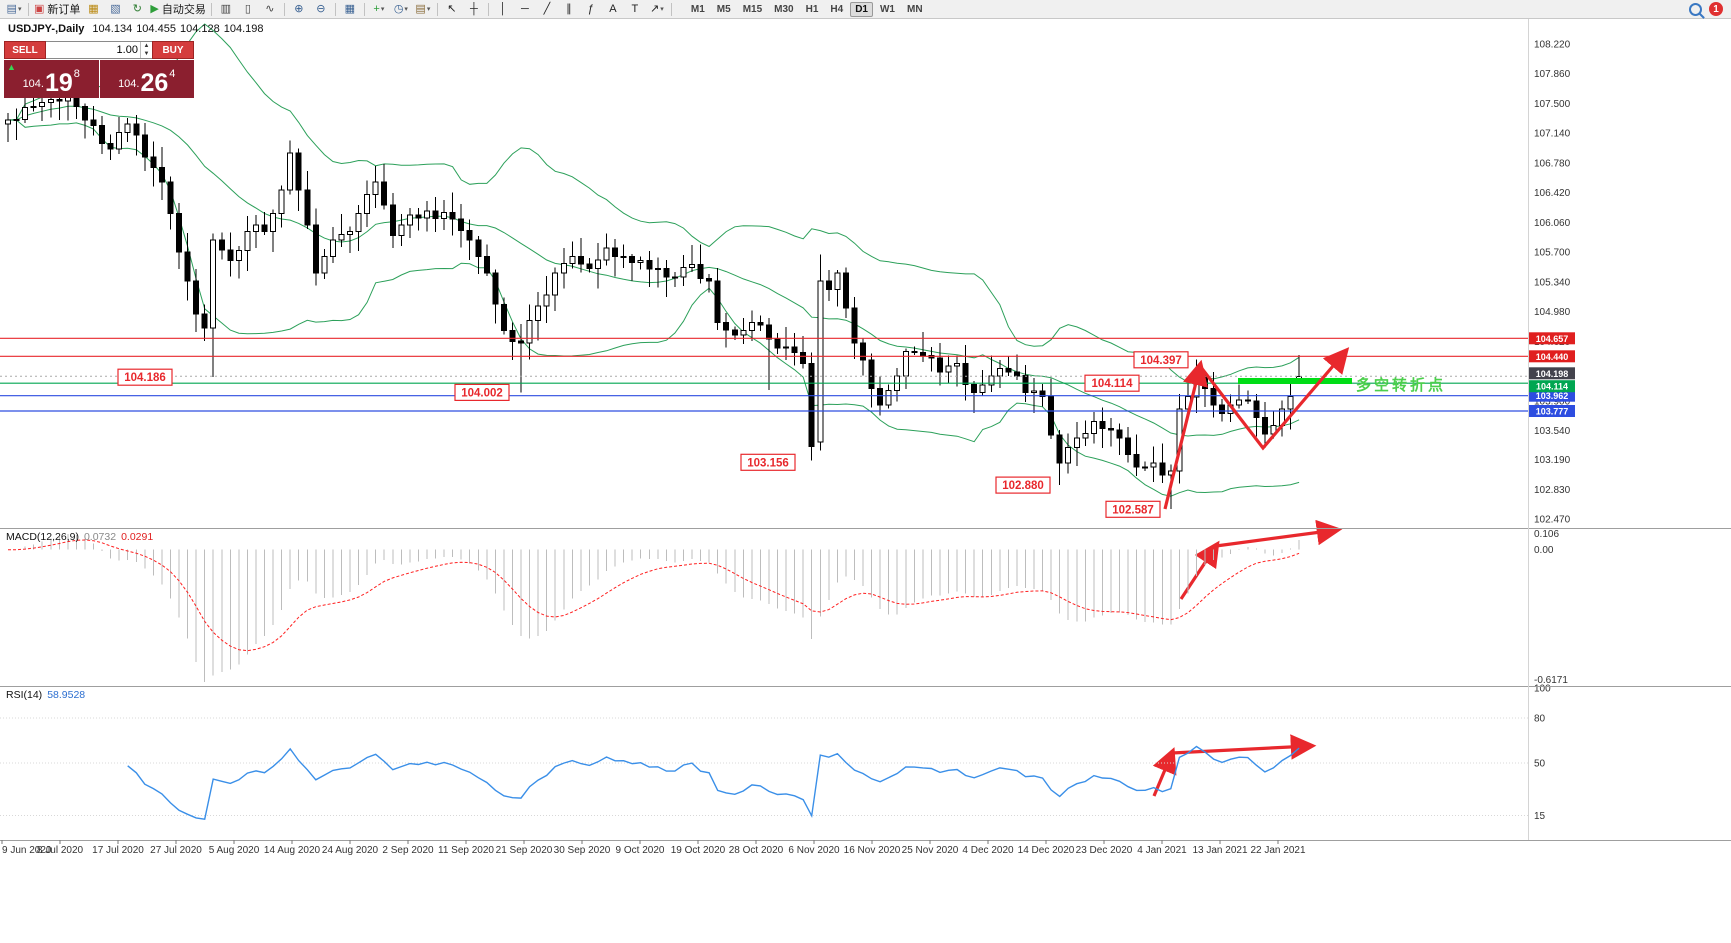 The image size is (1731, 943). I want to click on sell-quote-button: ▲ 104. 19 8, so click(51, 79).